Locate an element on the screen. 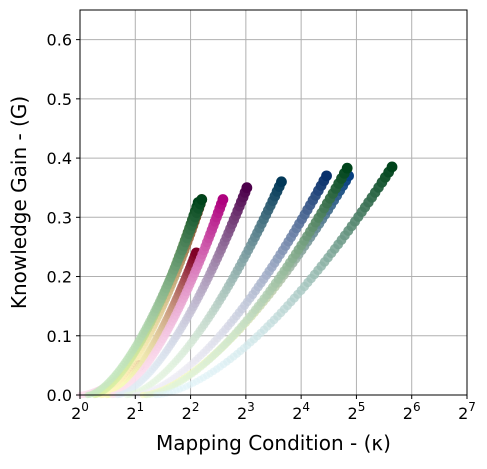 This screenshot has height=469, width=487. y-tick-label: 0.4 is located at coordinates (59, 158).